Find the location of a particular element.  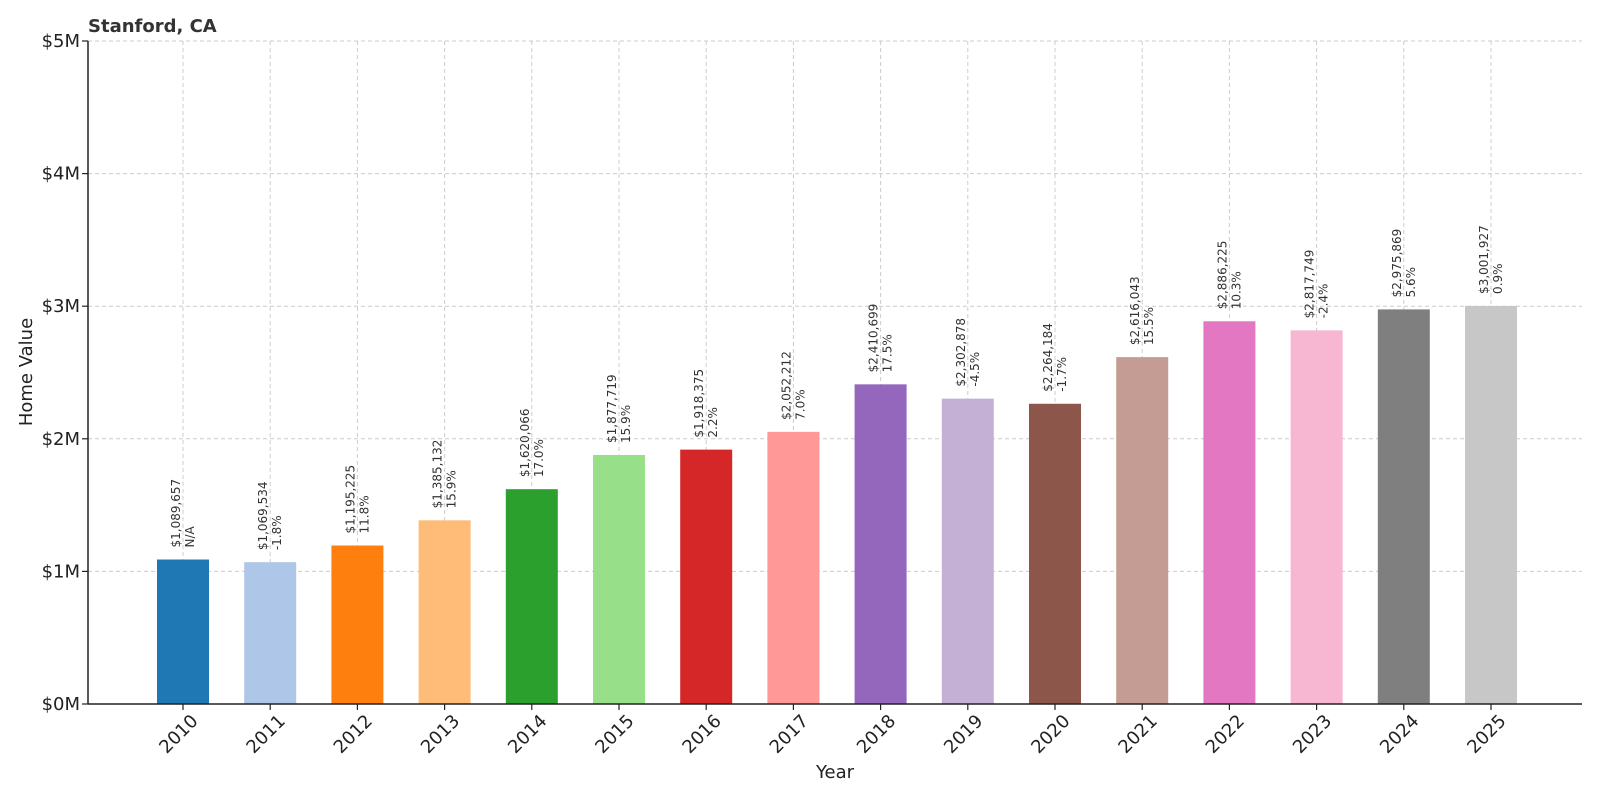

y-tick-label: $1M is located at coordinates (61, 571).